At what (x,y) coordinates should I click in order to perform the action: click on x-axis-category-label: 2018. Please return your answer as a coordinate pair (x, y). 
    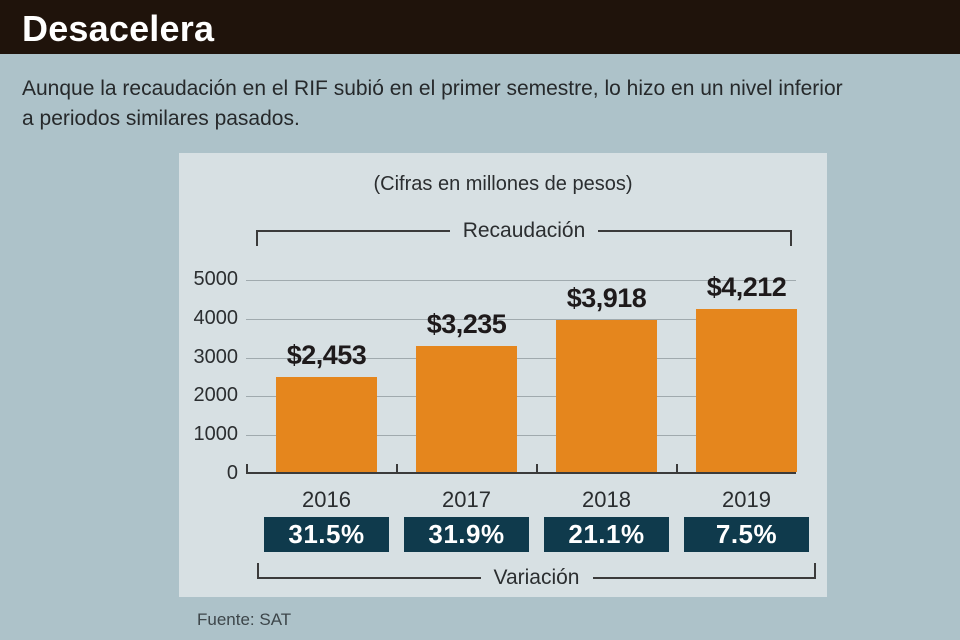
    Looking at the image, I should click on (606, 499).